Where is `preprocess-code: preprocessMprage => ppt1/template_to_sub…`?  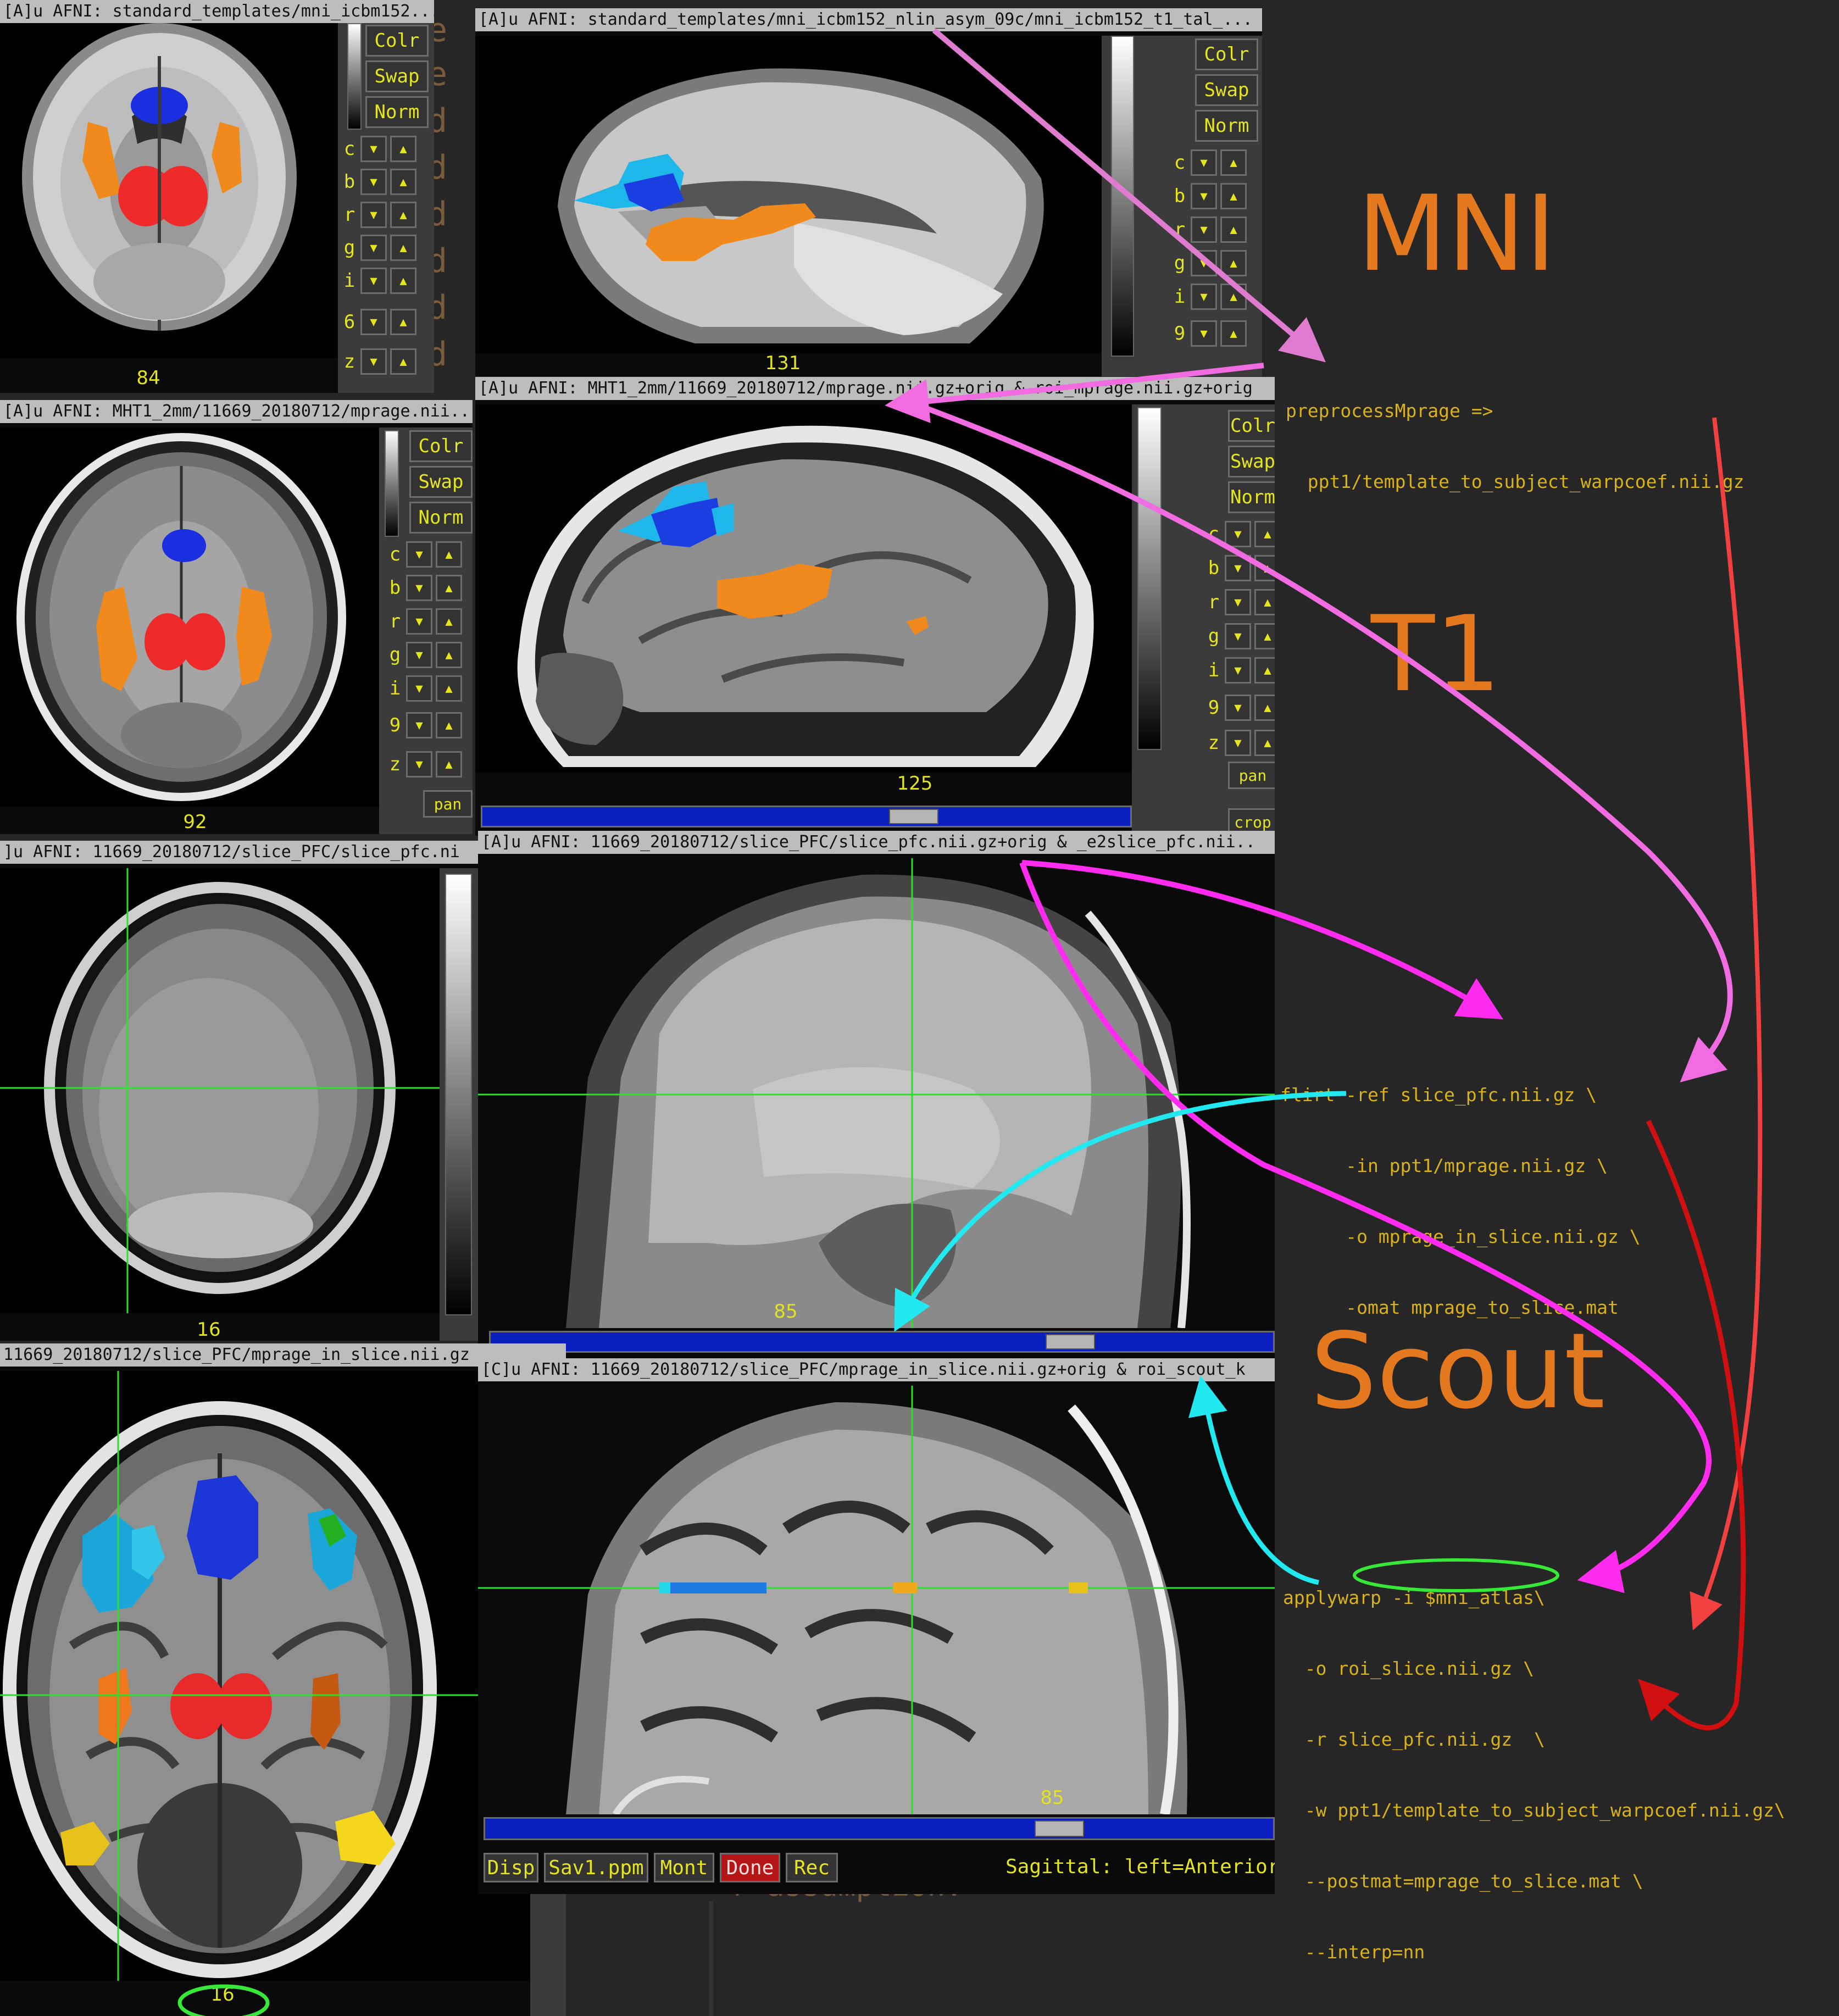 preprocess-code: preprocessMprage => ppt1/template_to_sub… is located at coordinates (1515, 434).